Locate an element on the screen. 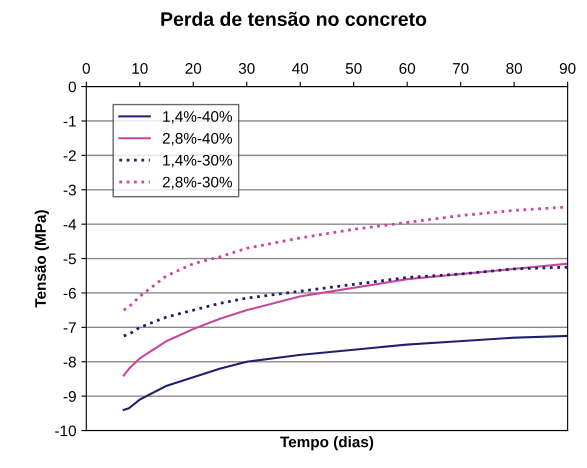  y-tick-label: -2 is located at coordinates (70, 155).